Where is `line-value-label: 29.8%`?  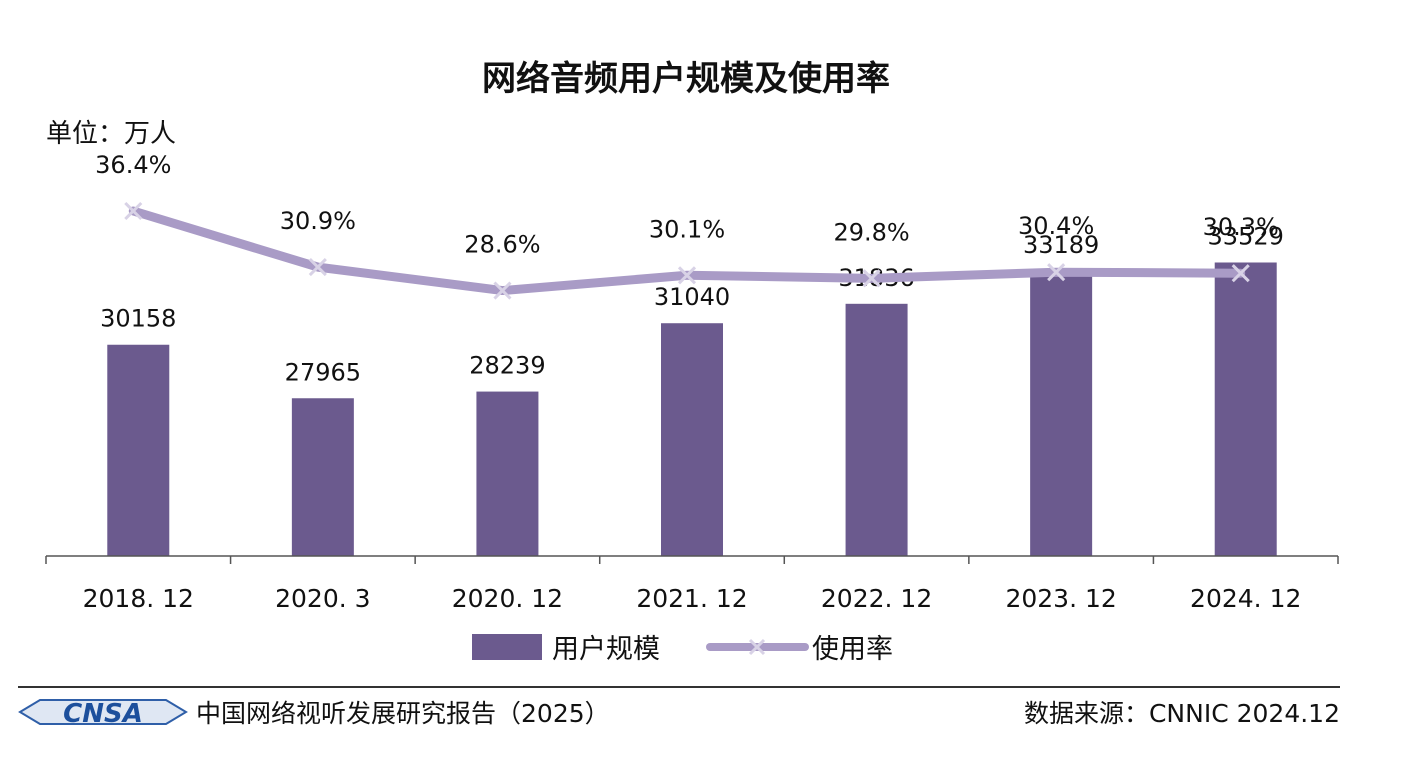 line-value-label: 29.8% is located at coordinates (871, 232).